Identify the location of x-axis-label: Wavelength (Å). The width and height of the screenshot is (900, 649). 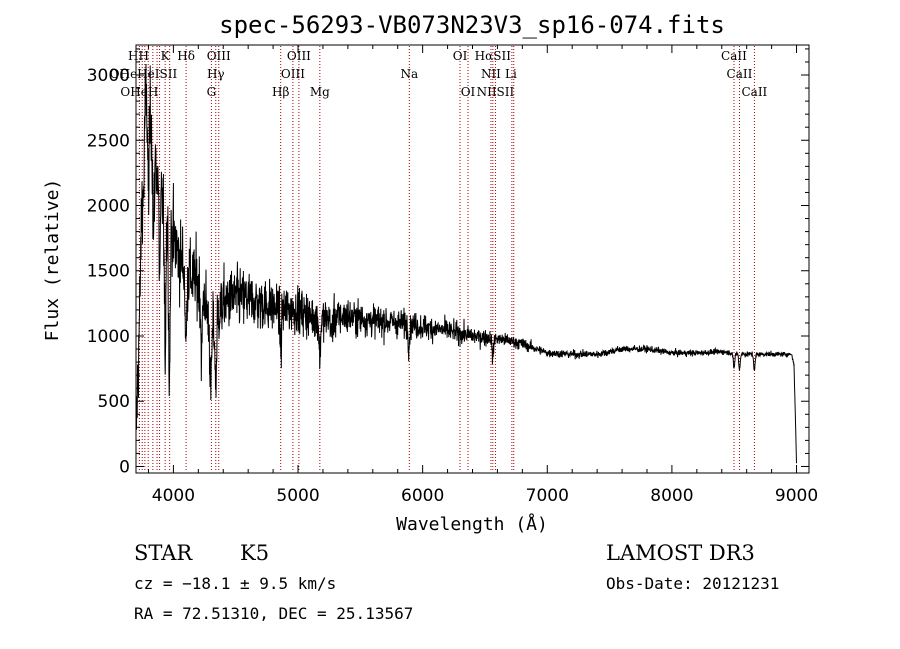
(472, 524).